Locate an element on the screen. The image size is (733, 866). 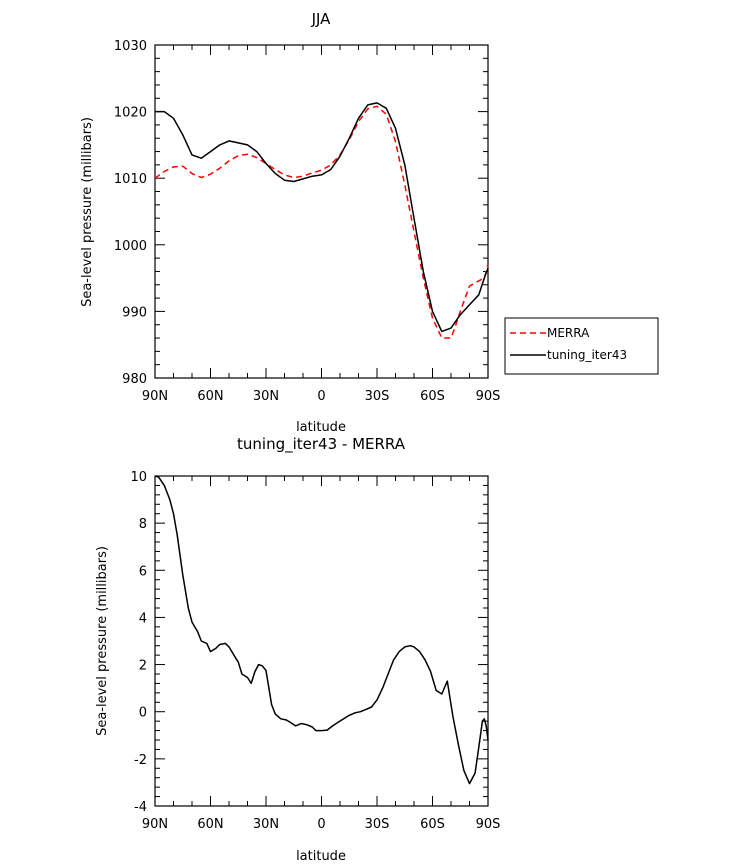
bottom-y-axis-title: Sea-level pressure (millibars) is located at coordinates (102, 641).